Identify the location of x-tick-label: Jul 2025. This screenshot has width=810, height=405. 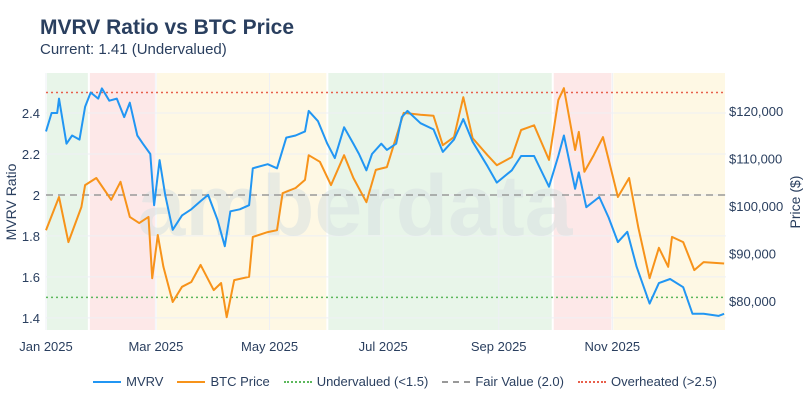
(383, 346).